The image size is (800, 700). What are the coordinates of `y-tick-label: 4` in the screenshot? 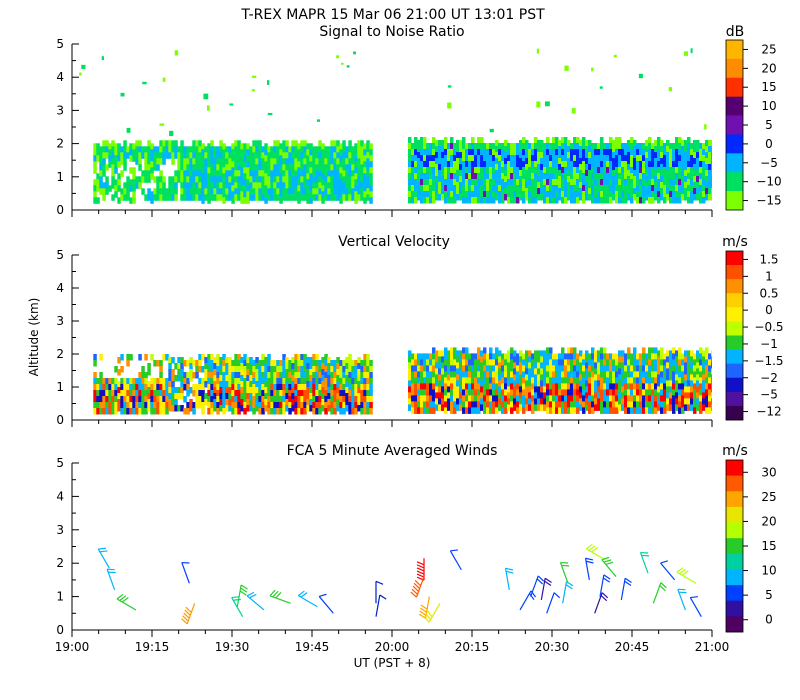 It's located at (60, 288).